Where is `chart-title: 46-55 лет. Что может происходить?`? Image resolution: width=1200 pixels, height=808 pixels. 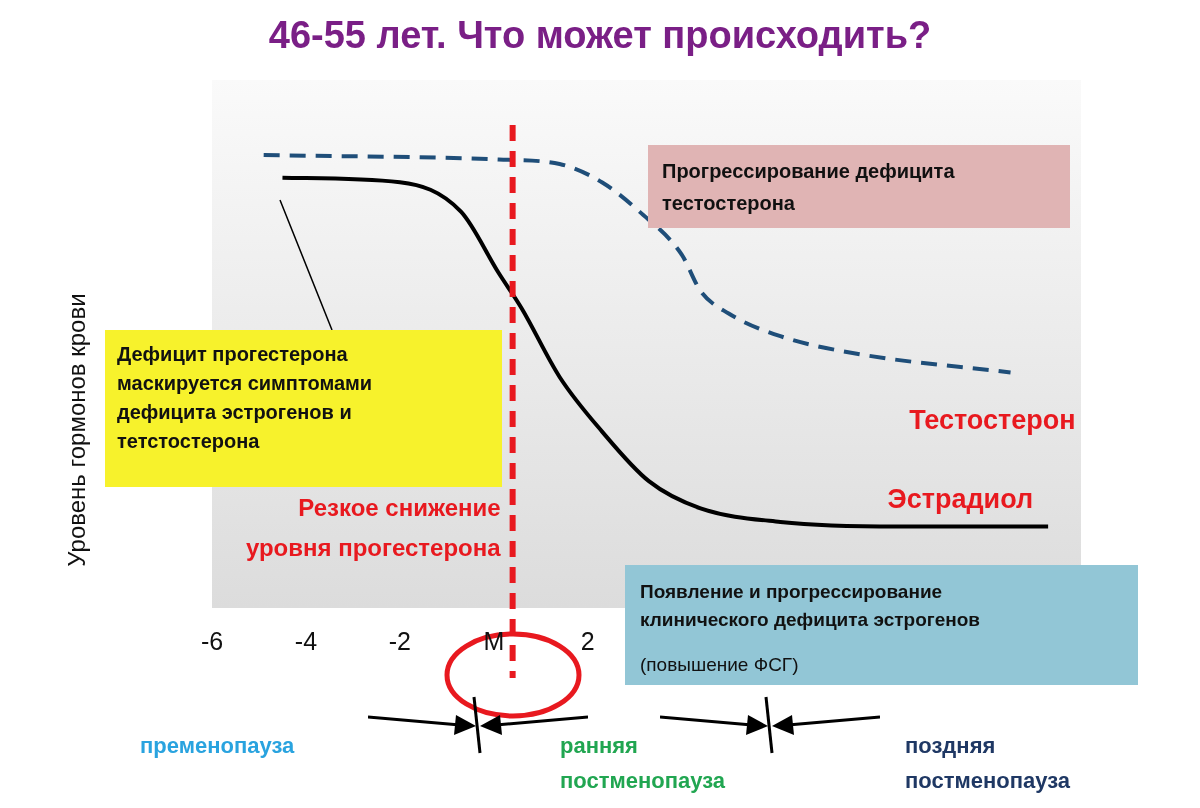
chart-title: 46-55 лет. Что может происходить? is located at coordinates (600, 35).